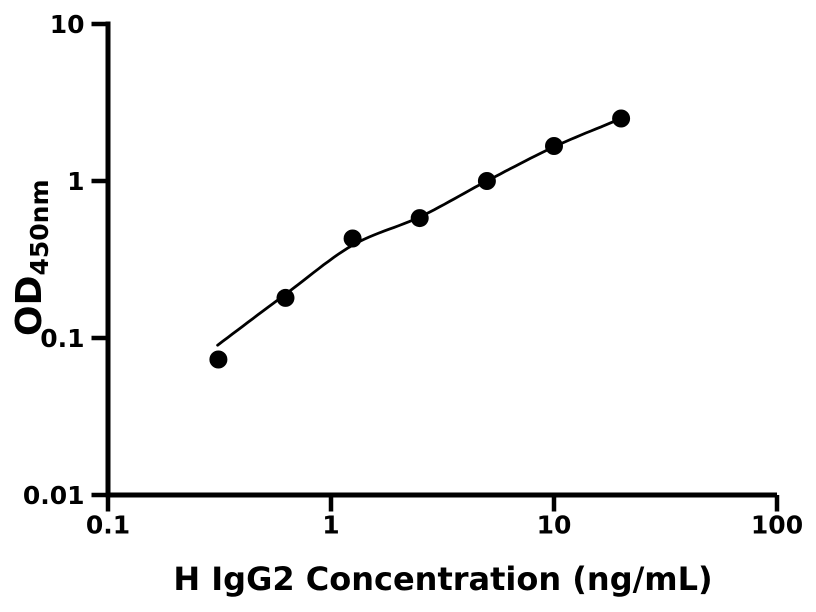  Describe the element at coordinates (75, 181) in the screenshot. I see `y-tick-label: 1` at that location.